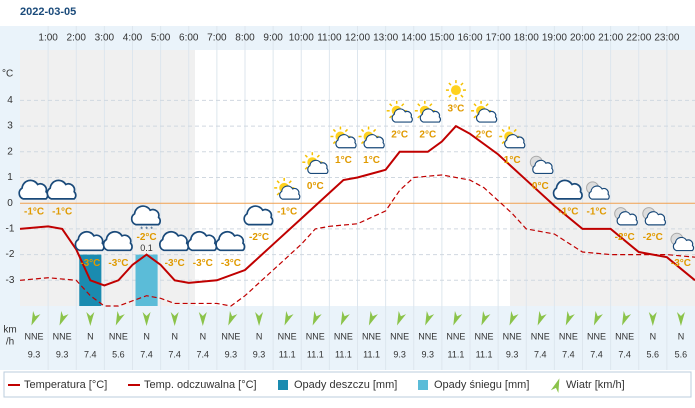  I want to click on hour-label: 8:00, so click(245, 38).